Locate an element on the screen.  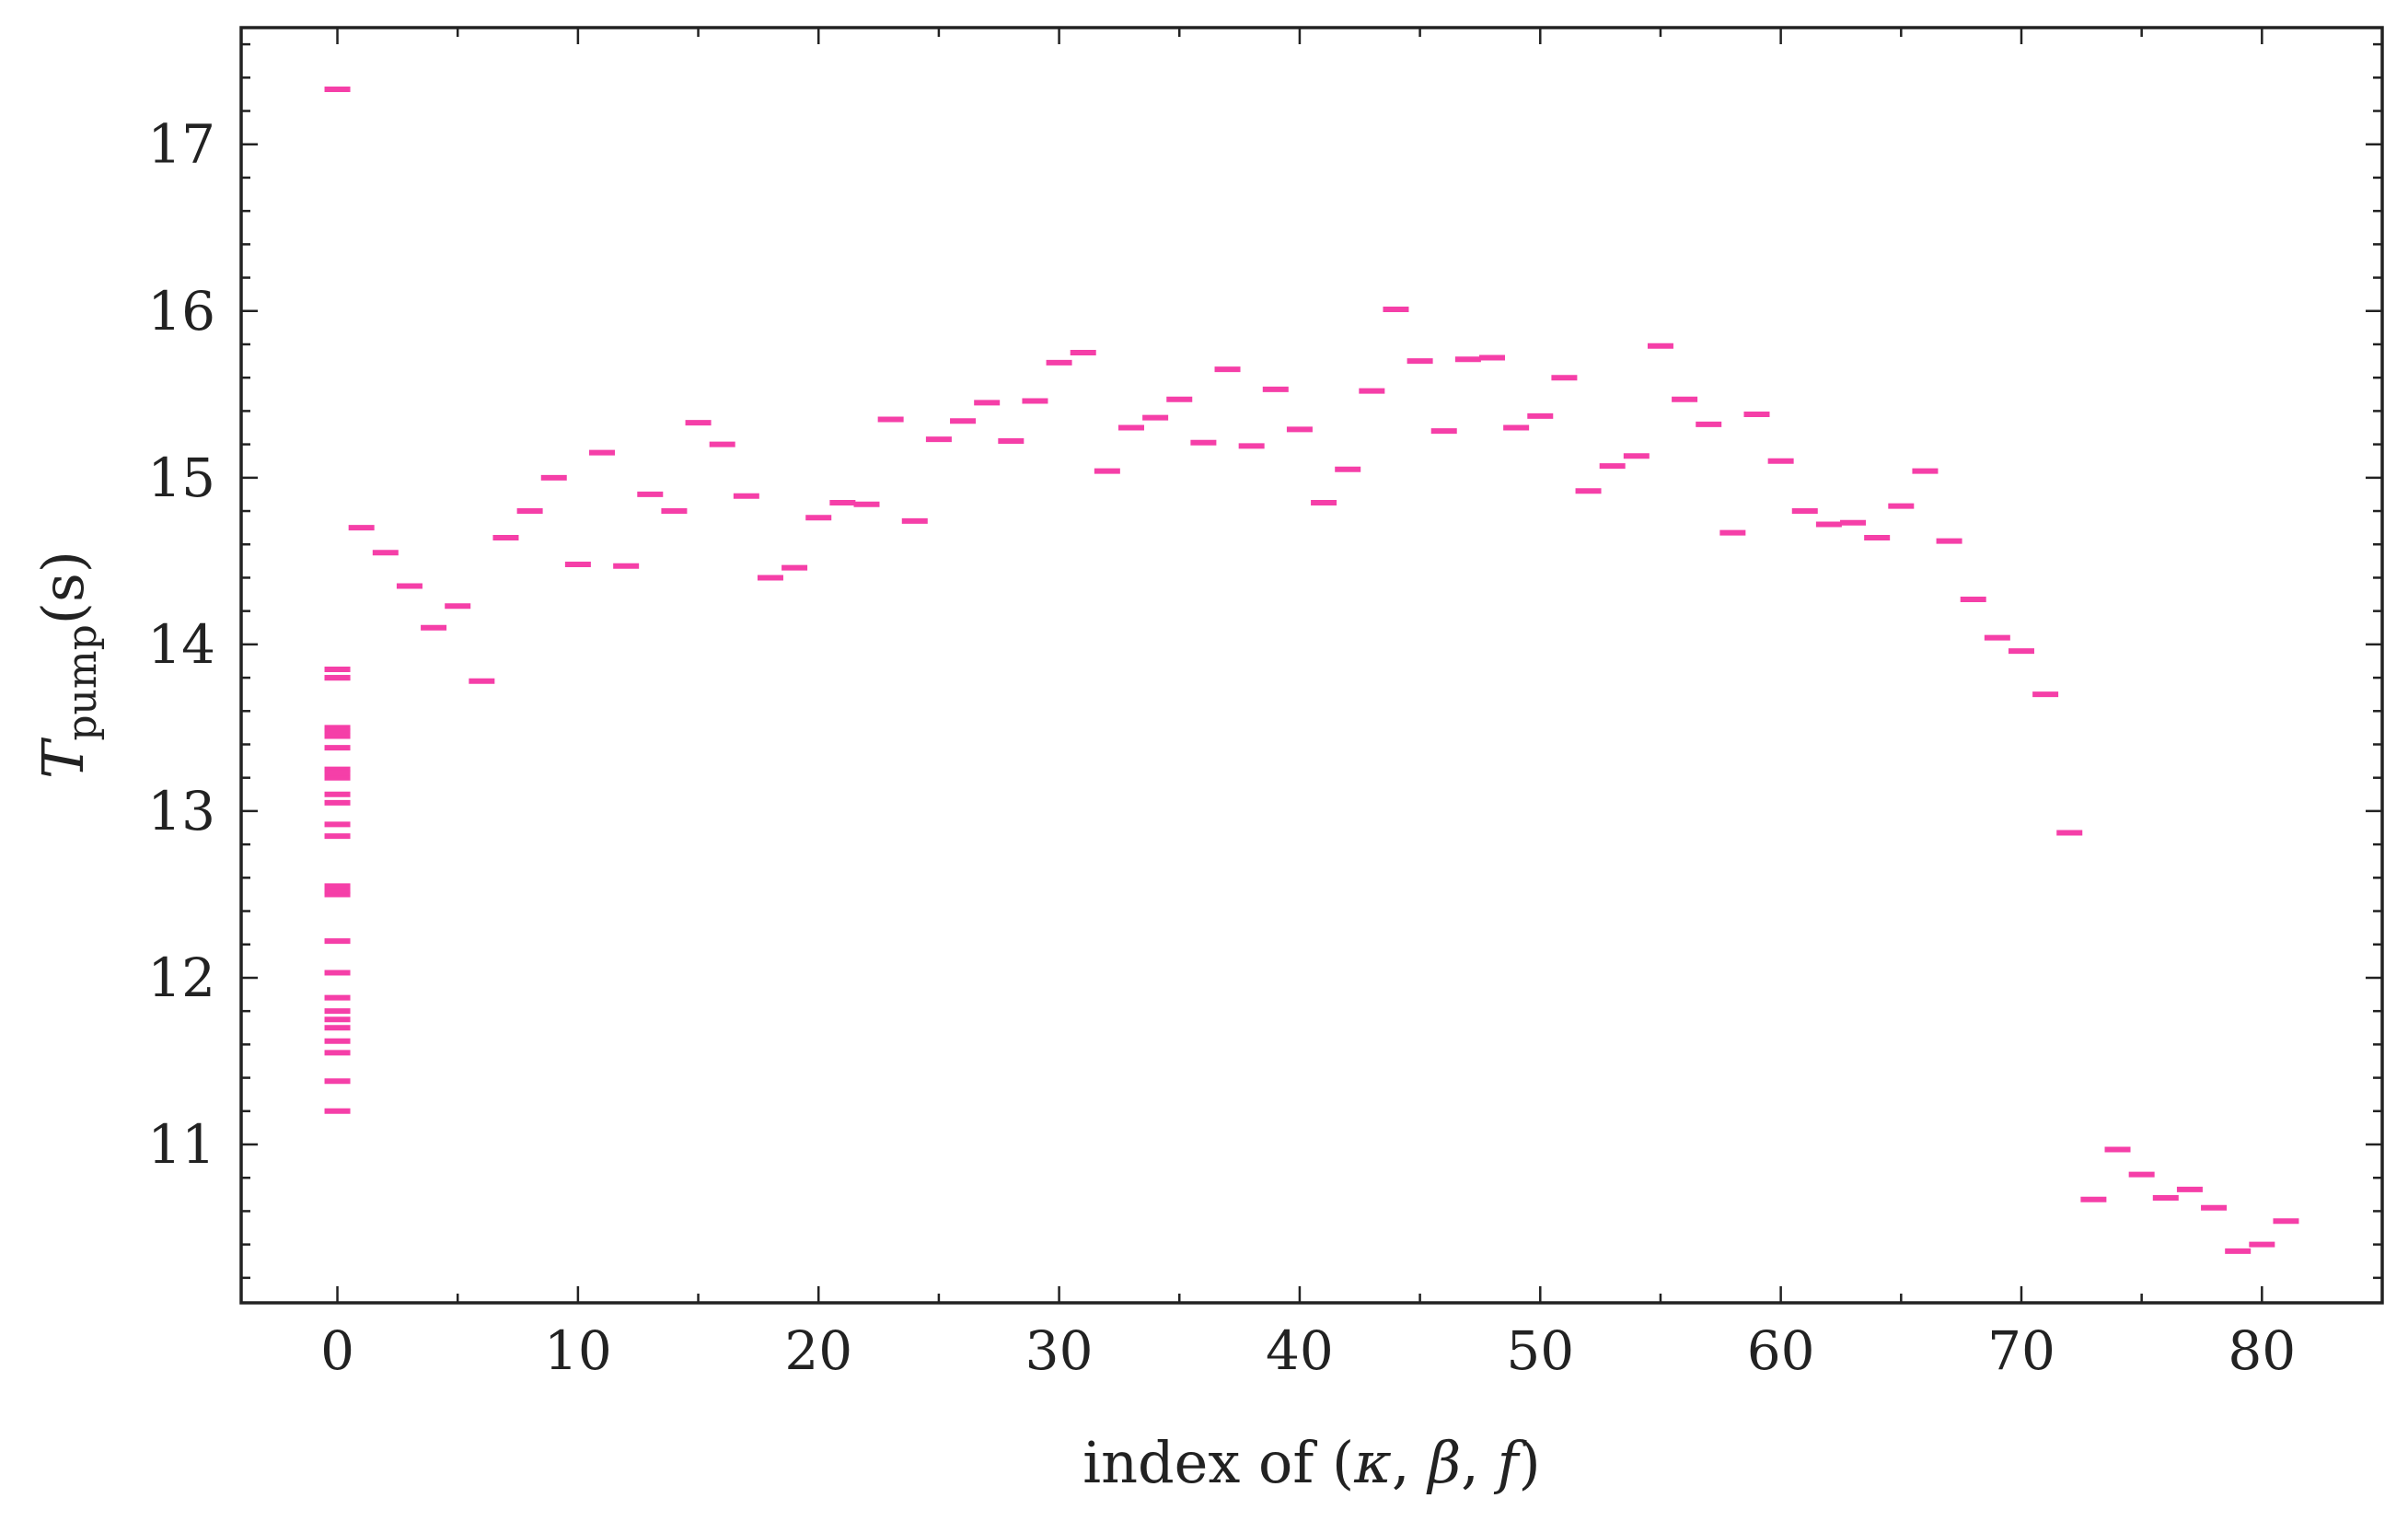
x-axis-label-lparen: ( is located at coordinates (1343, 1462).